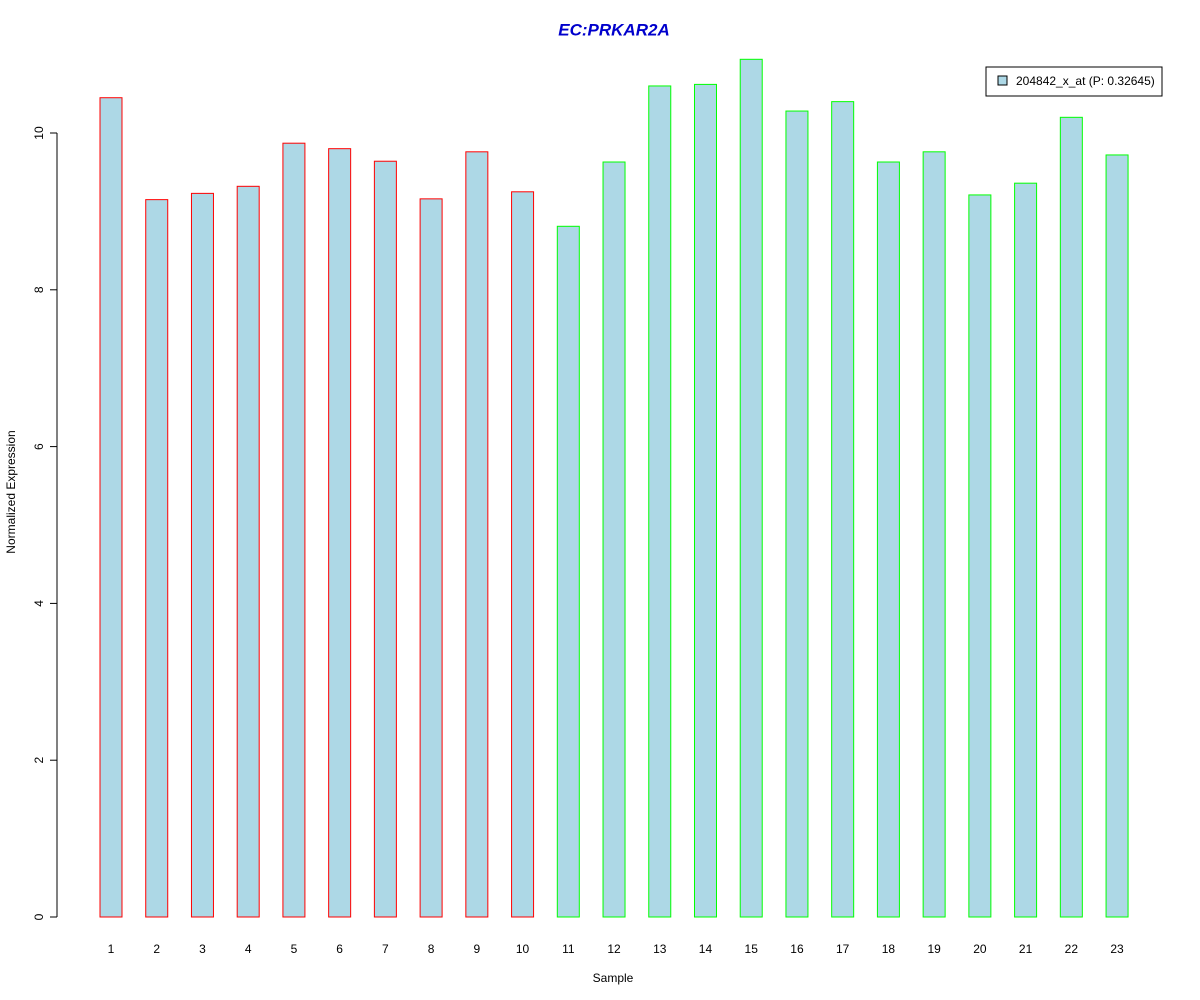 The height and width of the screenshot is (1000, 1200). Describe the element at coordinates (568, 949) in the screenshot. I see `x-tick-label: 11` at that location.